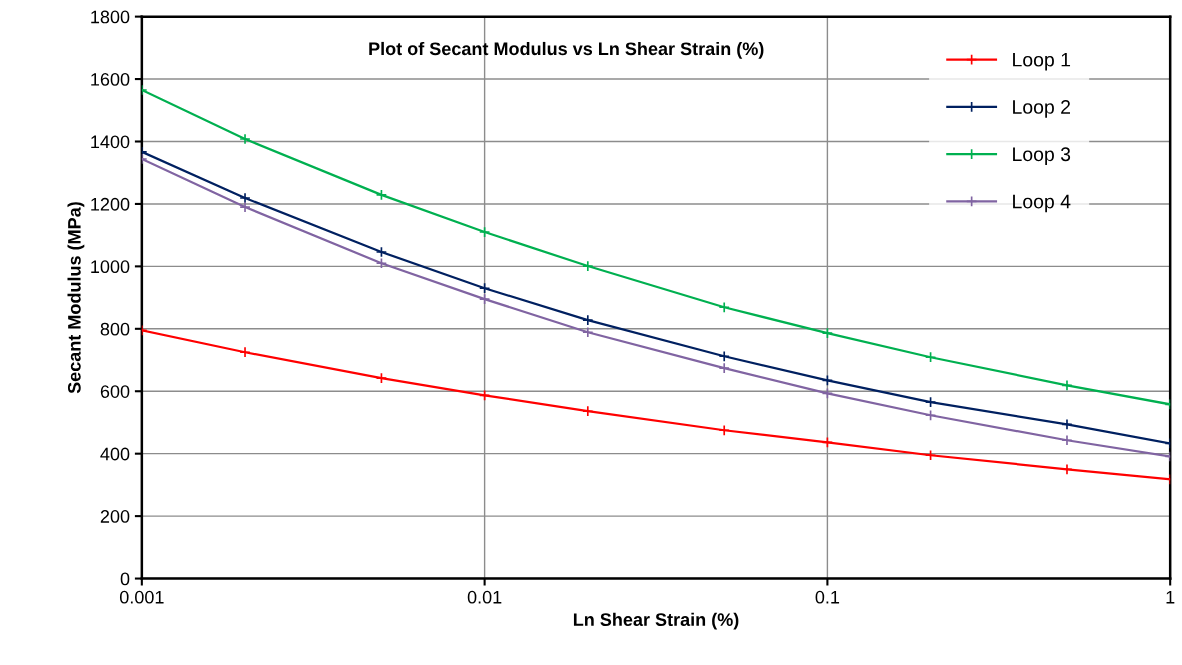 This screenshot has width=1182, height=665. Describe the element at coordinates (115, 516) in the screenshot. I see `y-tick-label: 200` at that location.